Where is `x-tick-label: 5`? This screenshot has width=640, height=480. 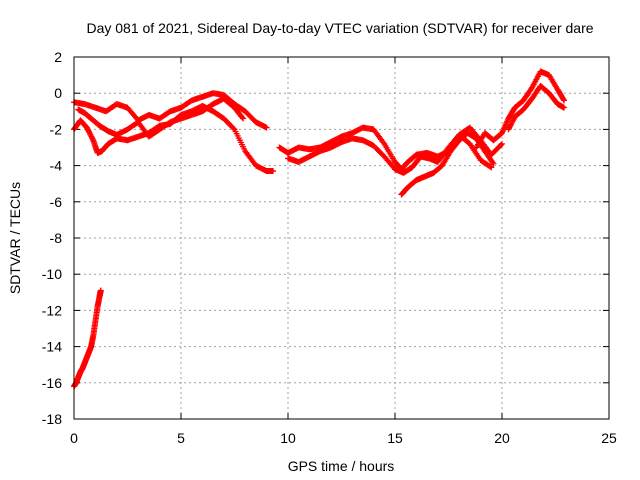
x-tick-label: 5 is located at coordinates (181, 438).